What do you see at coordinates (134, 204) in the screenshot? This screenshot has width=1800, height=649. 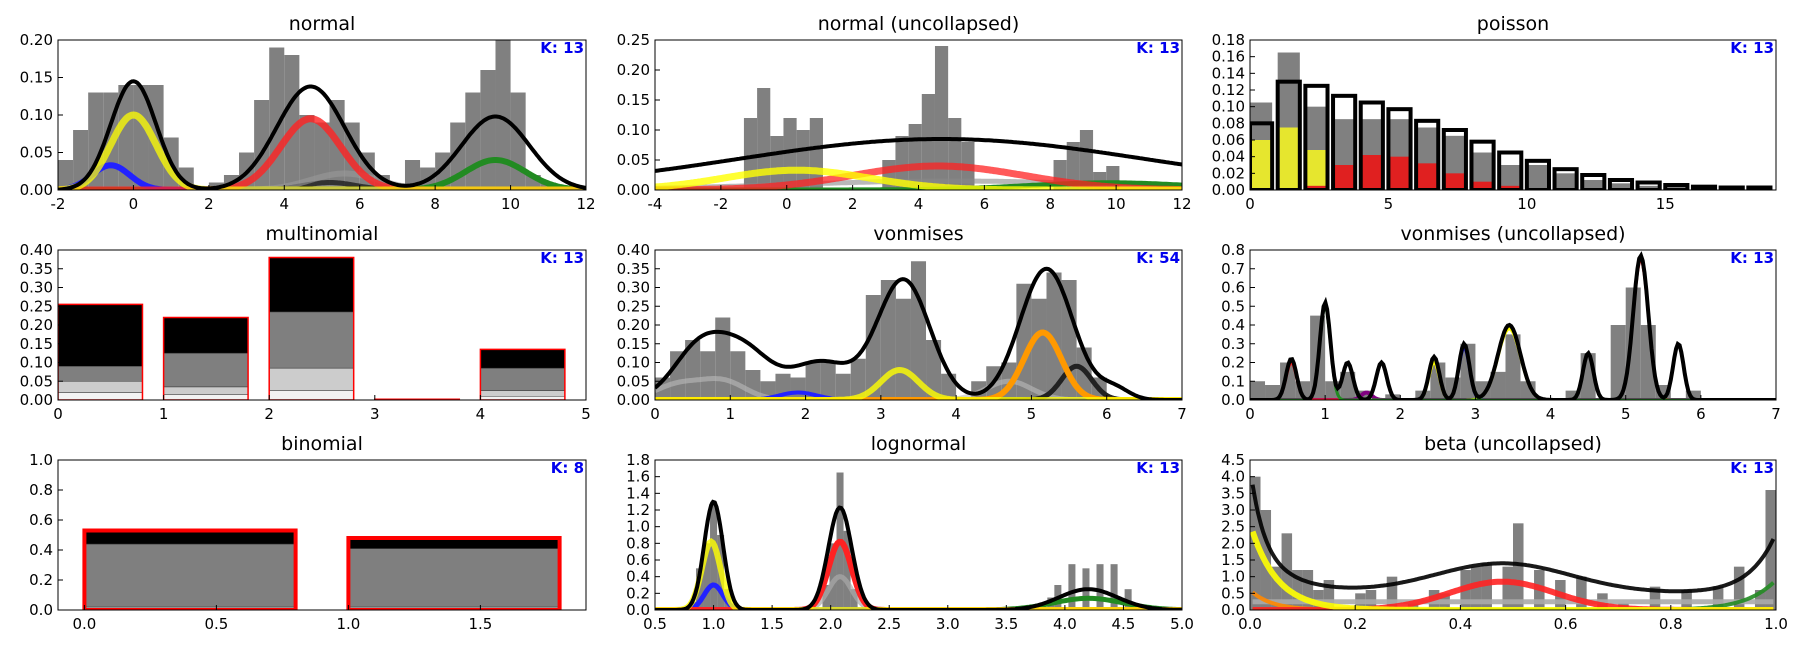 I see `x-tick-label: 0` at bounding box center [134, 204].